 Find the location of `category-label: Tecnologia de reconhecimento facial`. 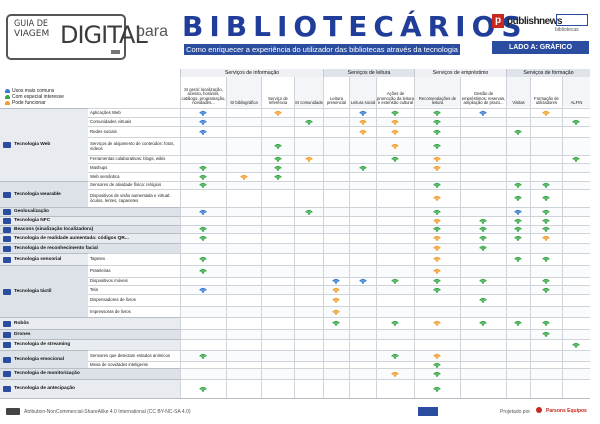

category-label: Tecnologia de reconhecimento facial is located at coordinates (90, 248).